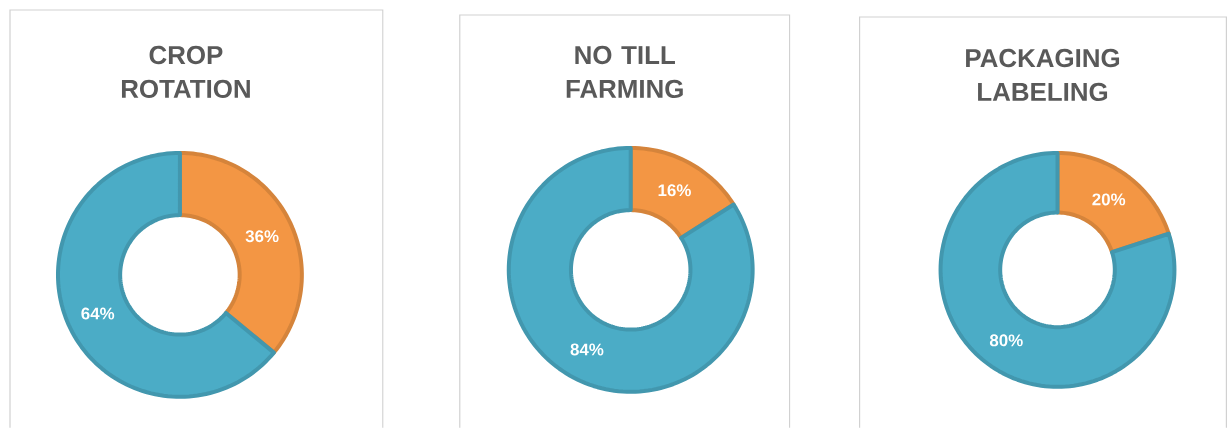  What do you see at coordinates (624, 71) in the screenshot?
I see `chart-title: NO TILL FARMING` at bounding box center [624, 71].